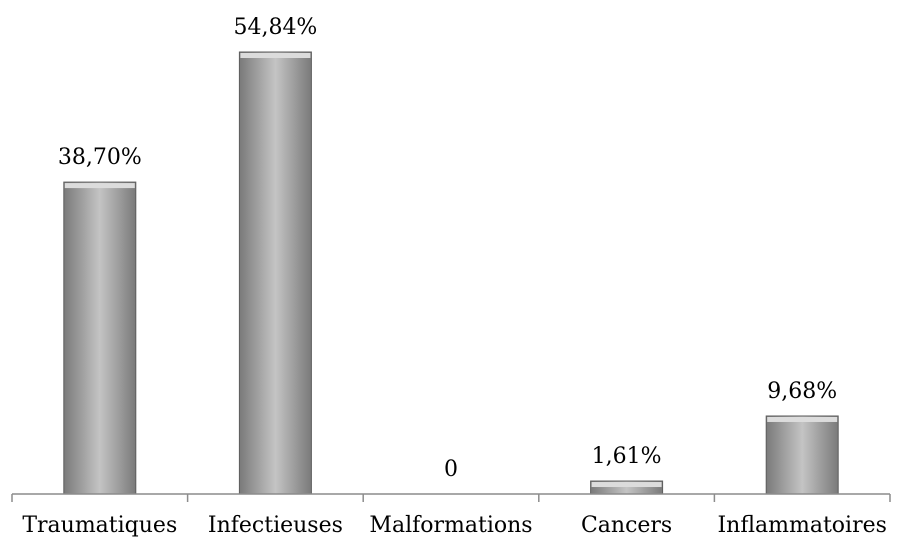 The image size is (903, 542). I want to click on bar-inflammatoires, so click(802, 455).